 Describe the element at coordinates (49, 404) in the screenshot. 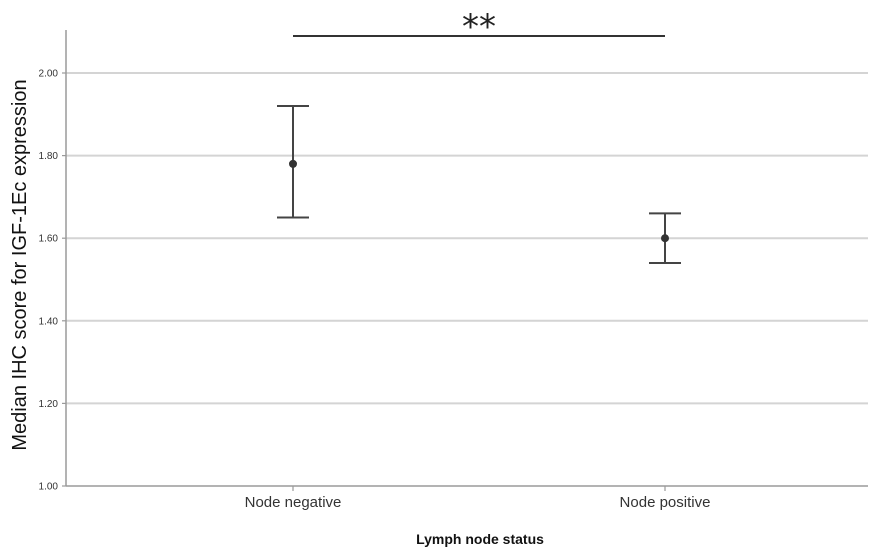

I see `y-tick-label: 1.20` at that location.